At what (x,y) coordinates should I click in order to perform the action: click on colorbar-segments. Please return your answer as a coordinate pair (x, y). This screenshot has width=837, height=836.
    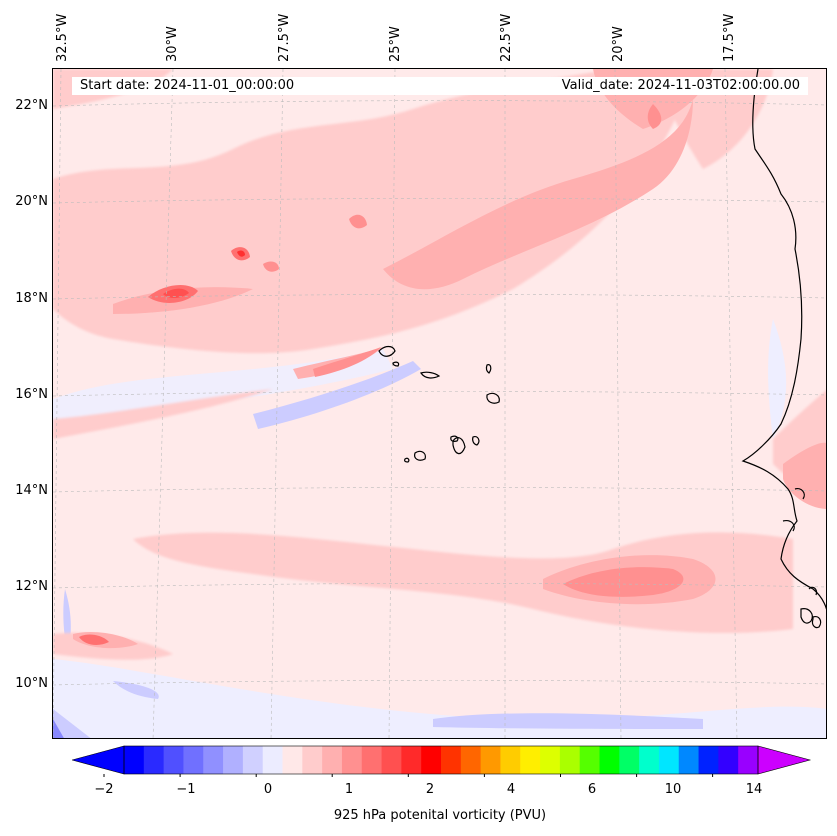
    Looking at the image, I should click on (441, 760).